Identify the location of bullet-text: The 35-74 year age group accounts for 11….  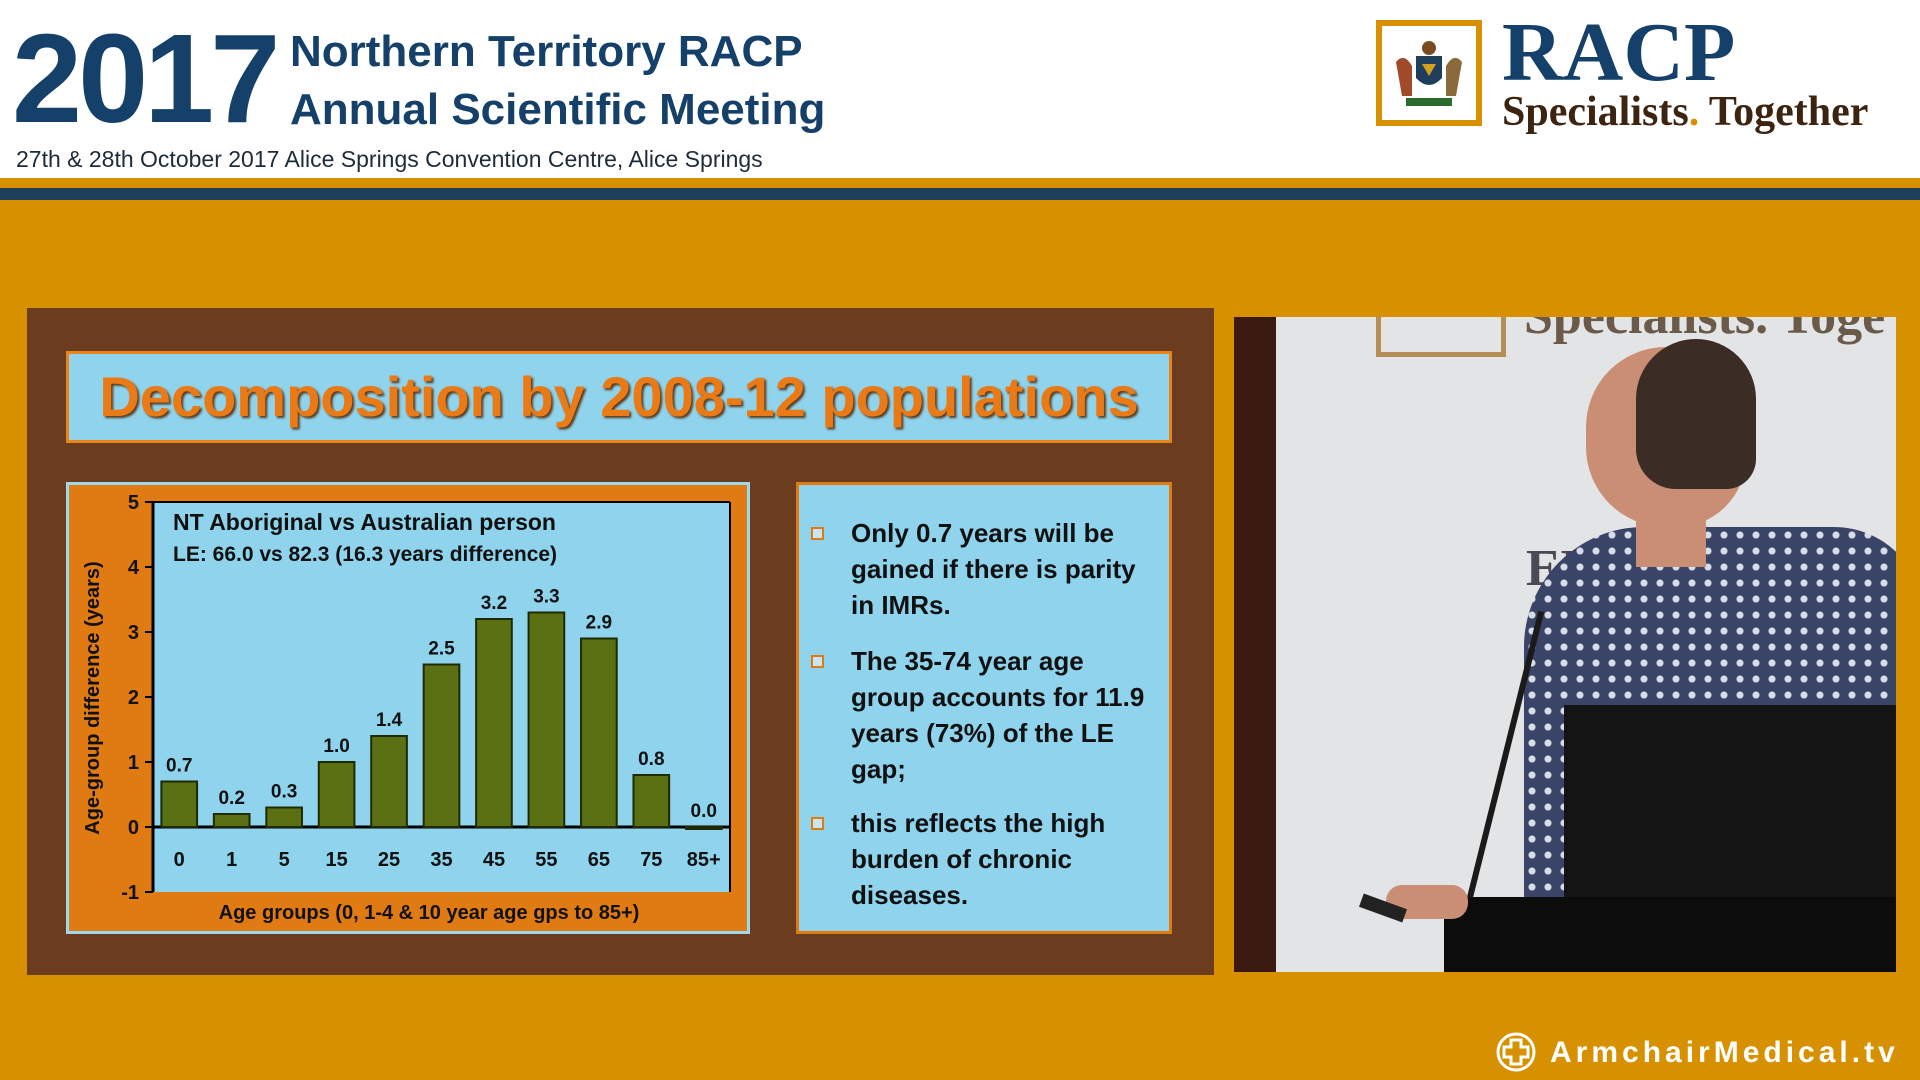
(998, 715).